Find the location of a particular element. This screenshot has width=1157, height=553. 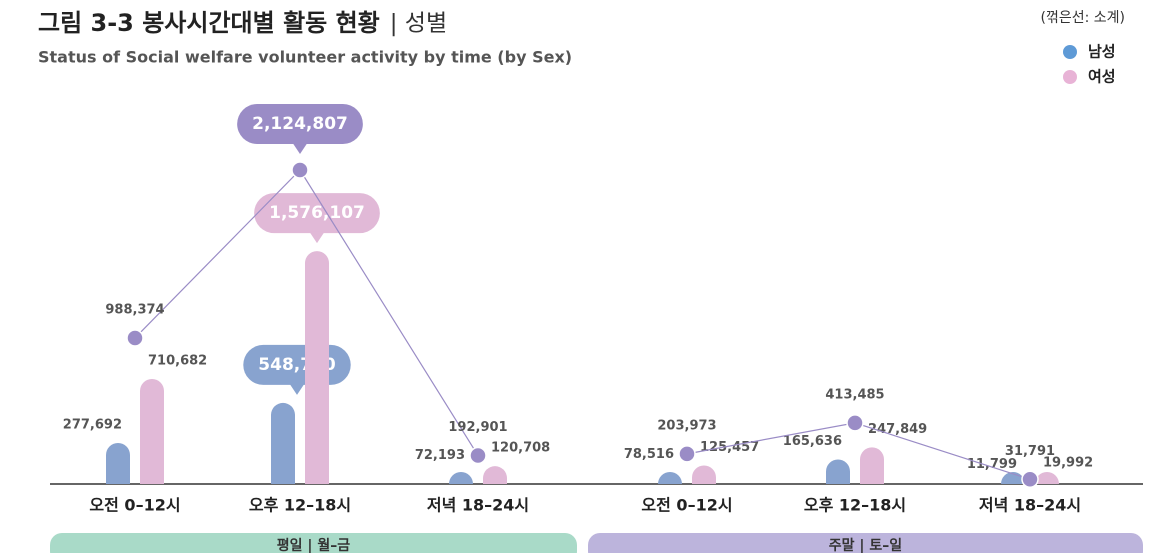

value-label: 120,708 is located at coordinates (520, 448).